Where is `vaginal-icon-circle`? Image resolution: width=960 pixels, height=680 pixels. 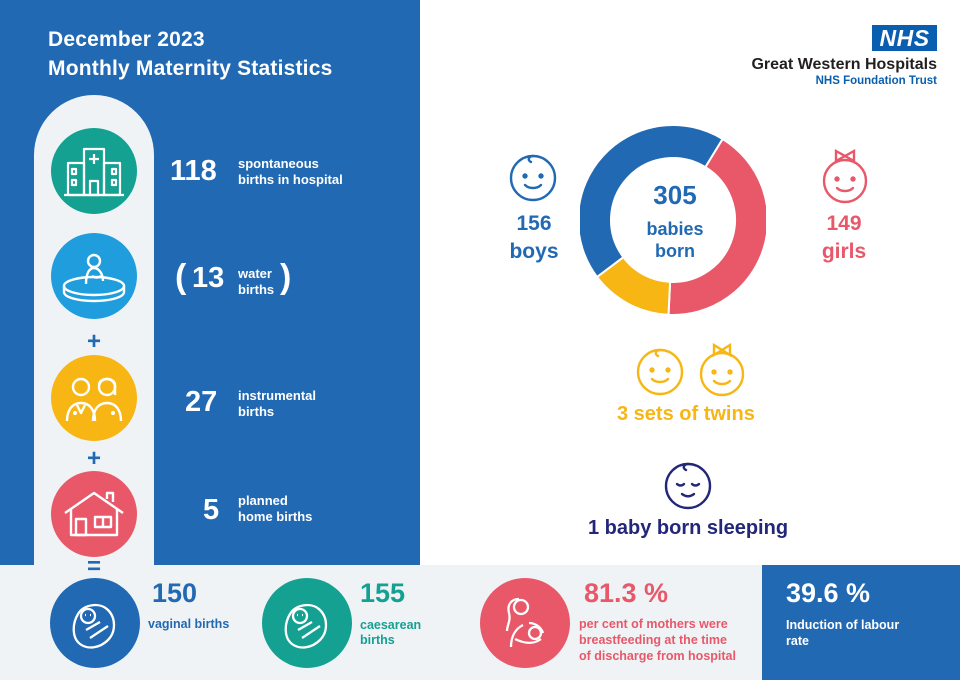
vaginal-icon-circle is located at coordinates (95, 623).